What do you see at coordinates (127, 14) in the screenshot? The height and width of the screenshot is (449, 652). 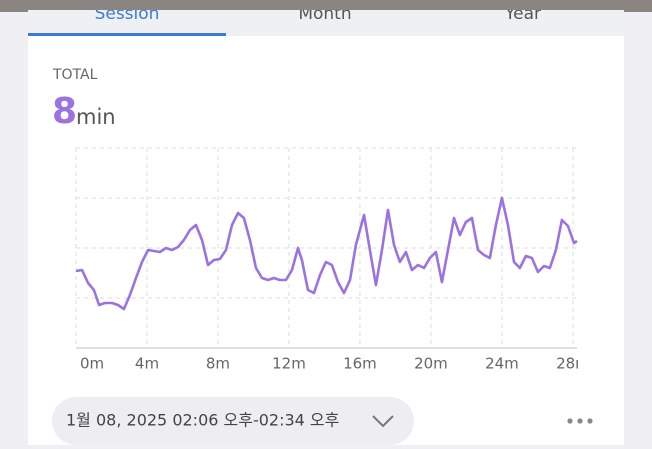 I see `tab: Session` at bounding box center [127, 14].